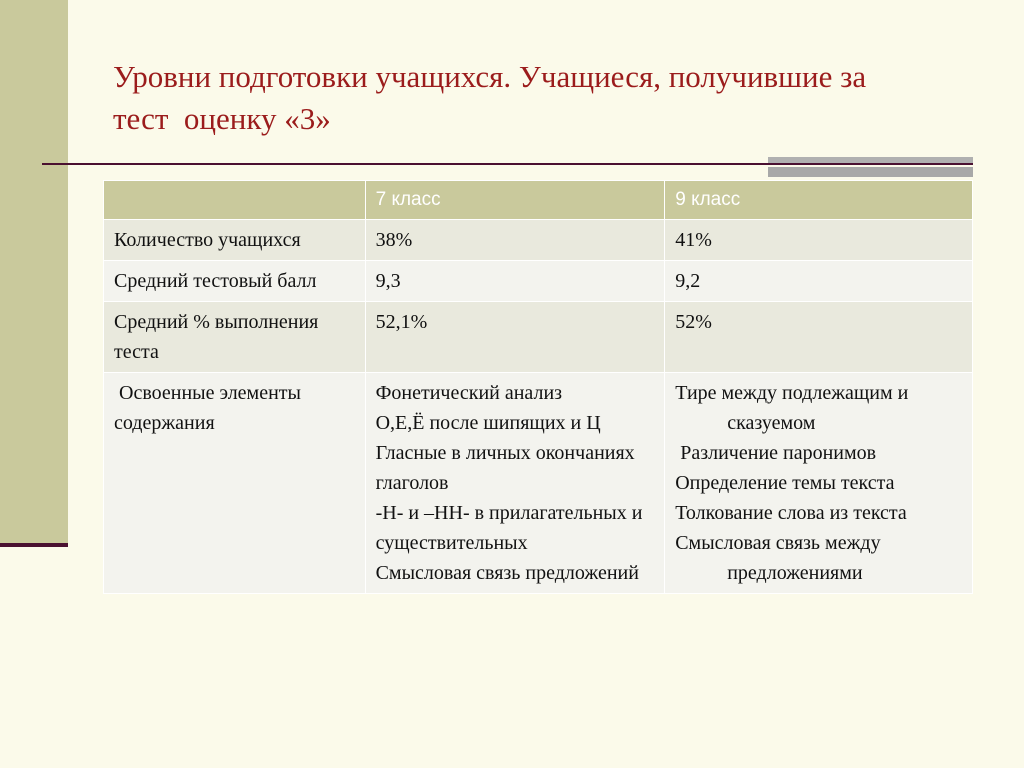  I want to click on list-item: Различение паронимов, so click(776, 453).